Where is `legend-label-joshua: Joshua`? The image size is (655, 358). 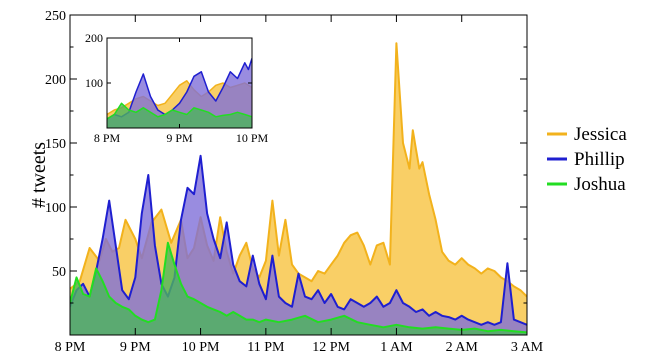 legend-label-joshua: Joshua is located at coordinates (600, 184).